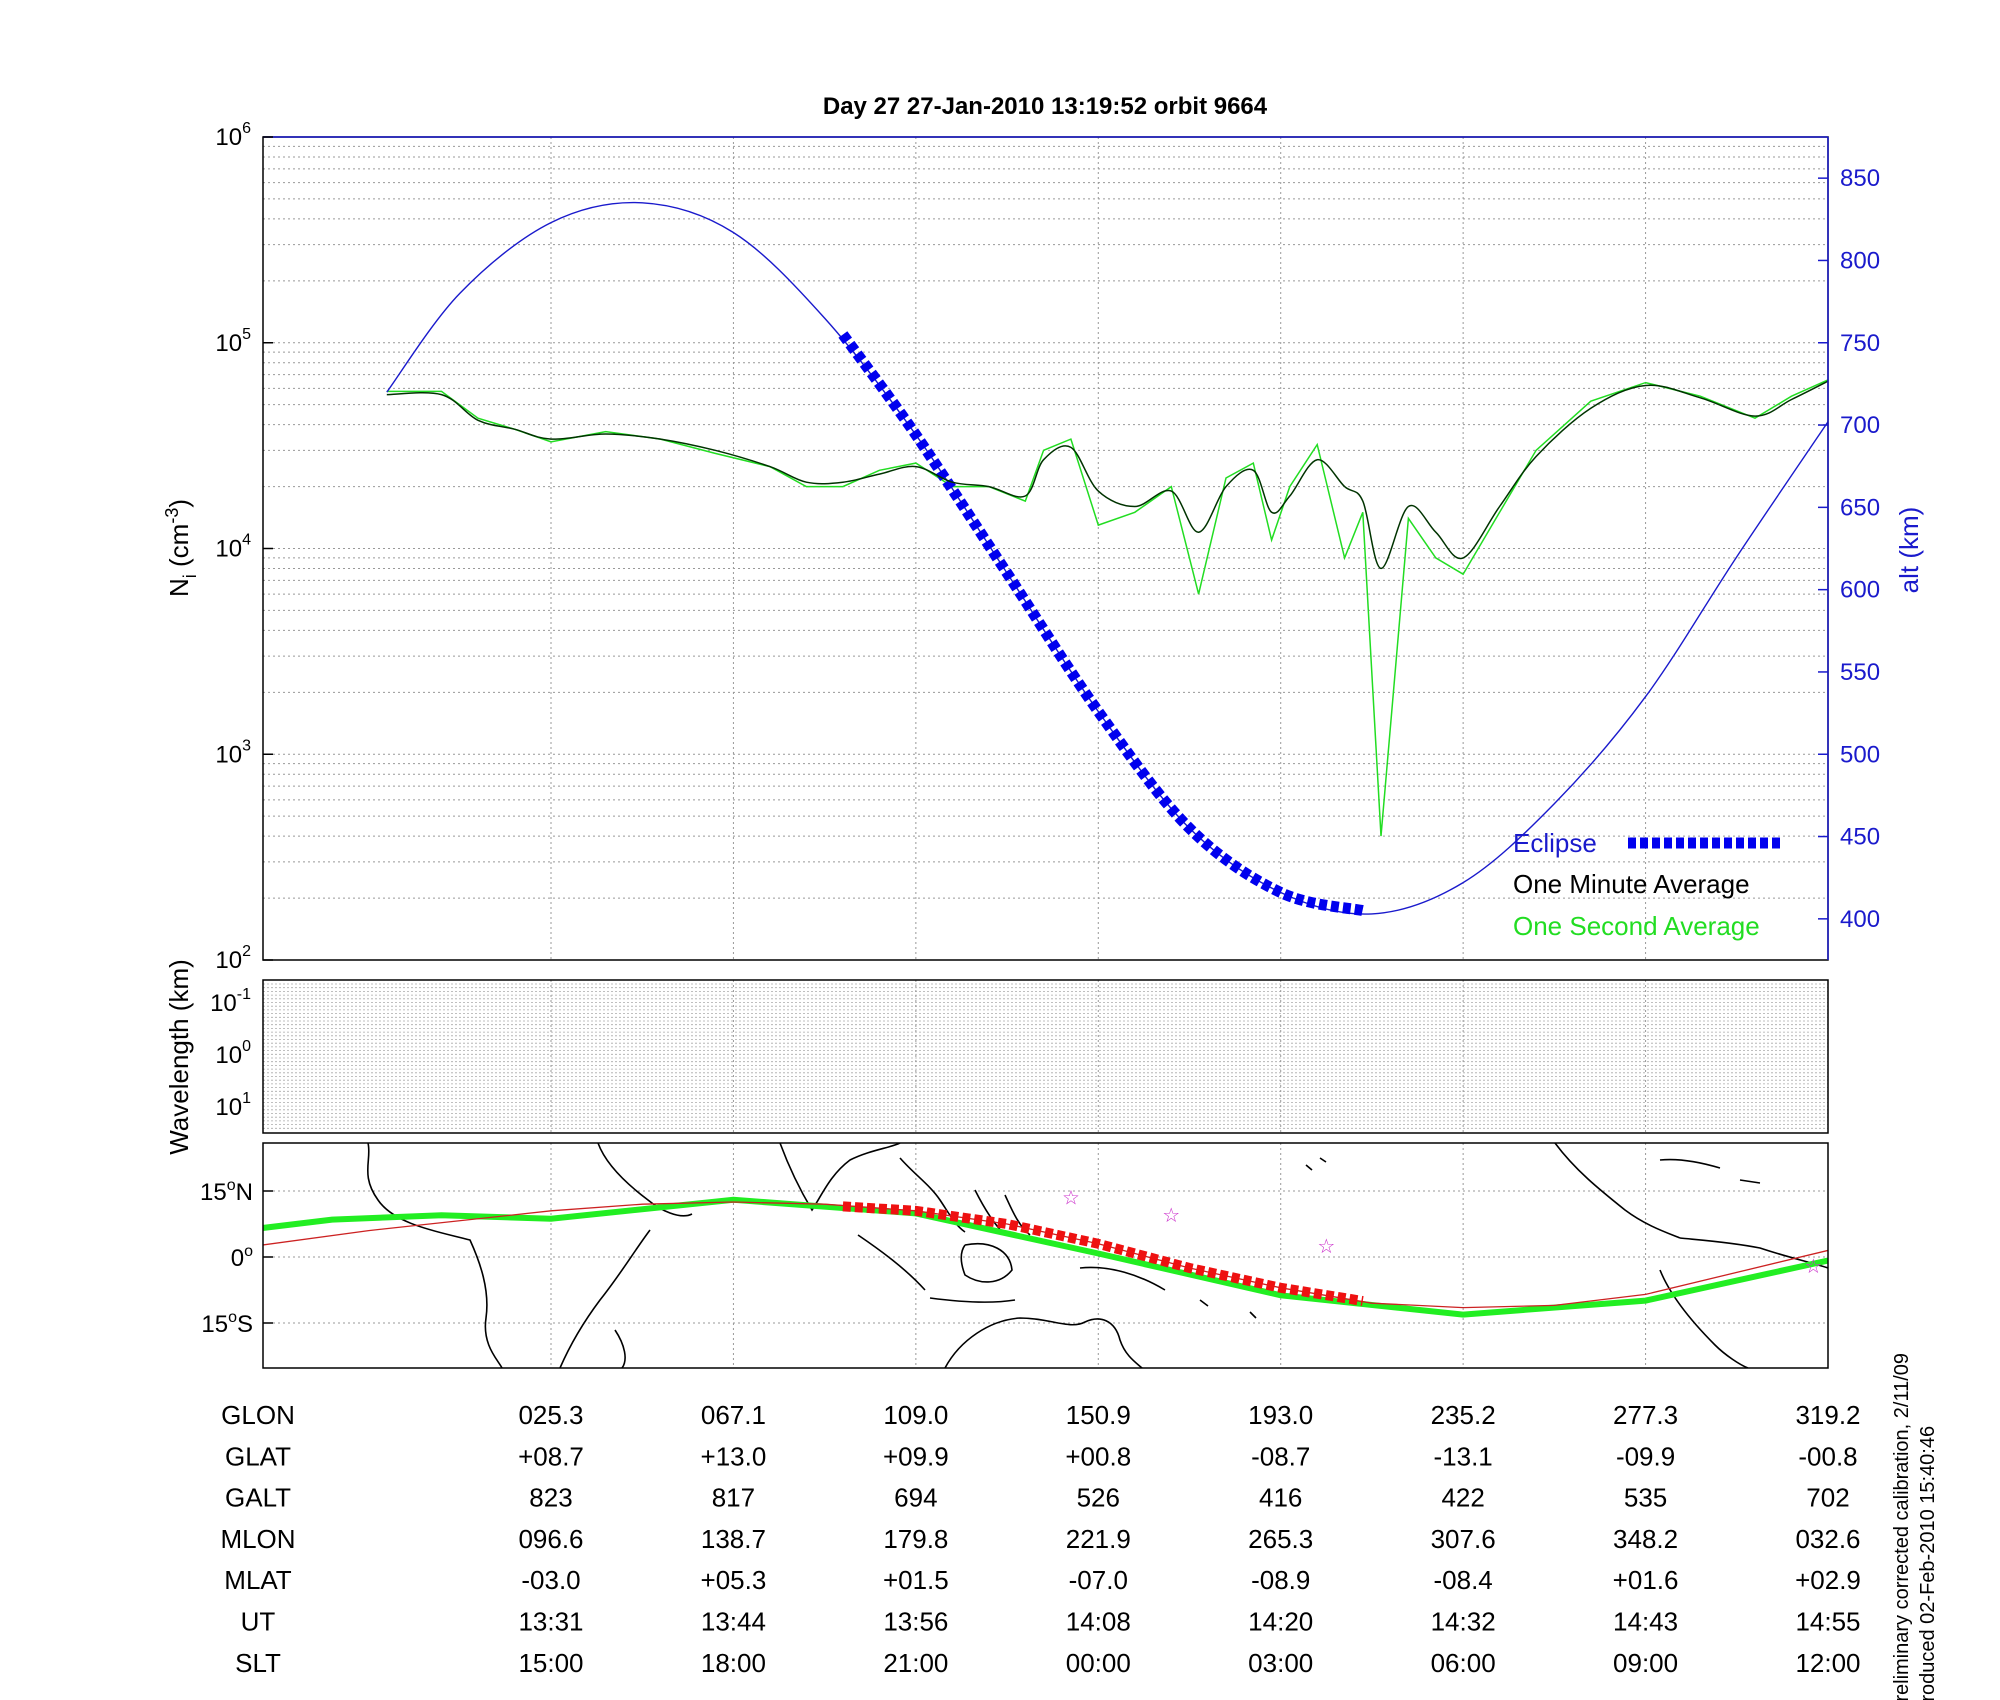 This screenshot has height=1700, width=2000. What do you see at coordinates (257, 1539) in the screenshot?
I see `row-label: MLON` at bounding box center [257, 1539].